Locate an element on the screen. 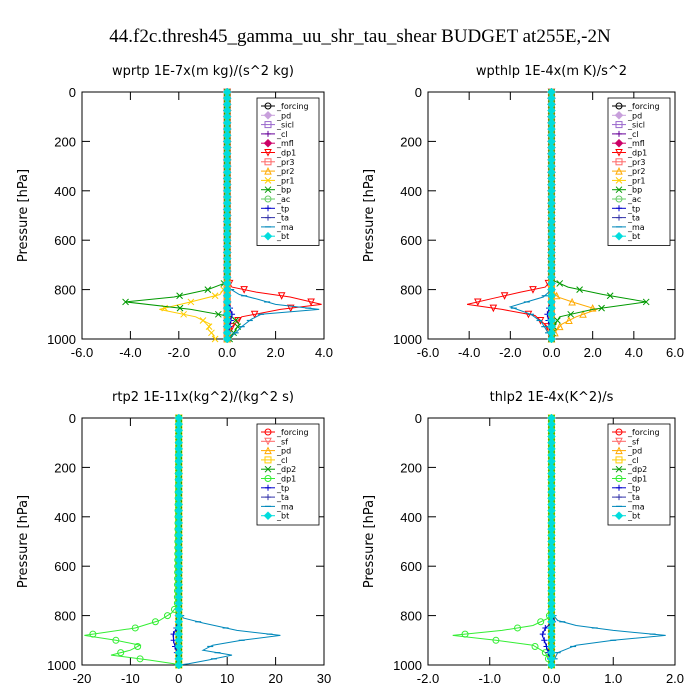 The image size is (700, 700). y-tick-label: 1000 is located at coordinates (61, 339).